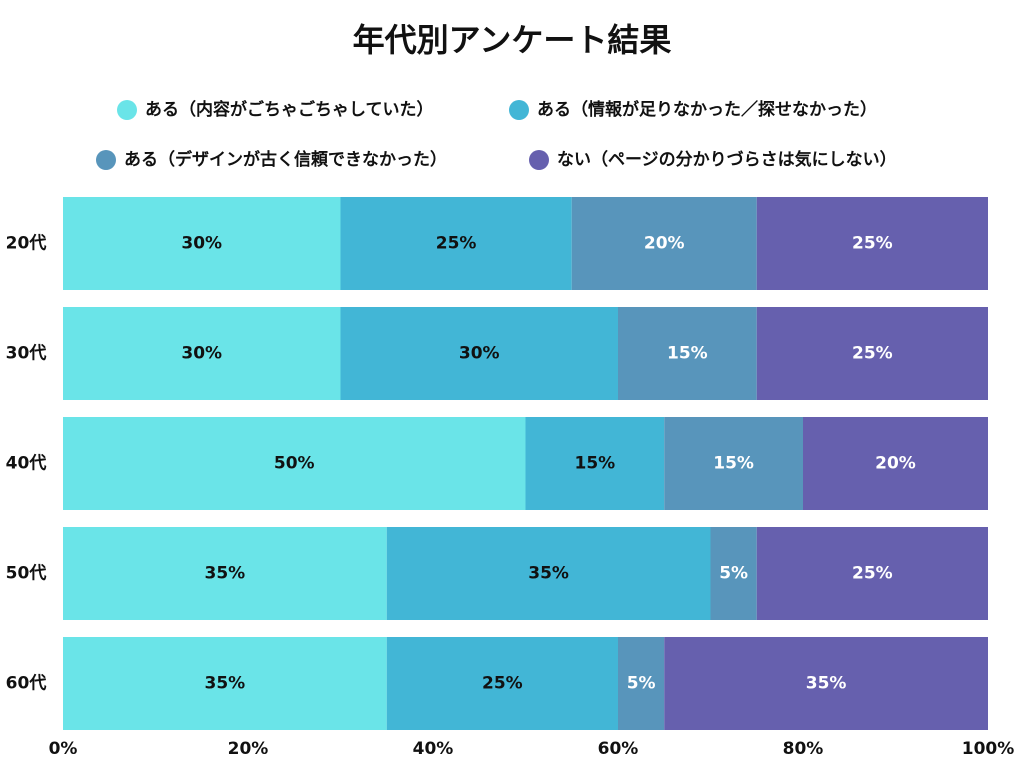 This screenshot has height=768, width=1024. I want to click on y-tick-label: 60代, so click(26, 683).